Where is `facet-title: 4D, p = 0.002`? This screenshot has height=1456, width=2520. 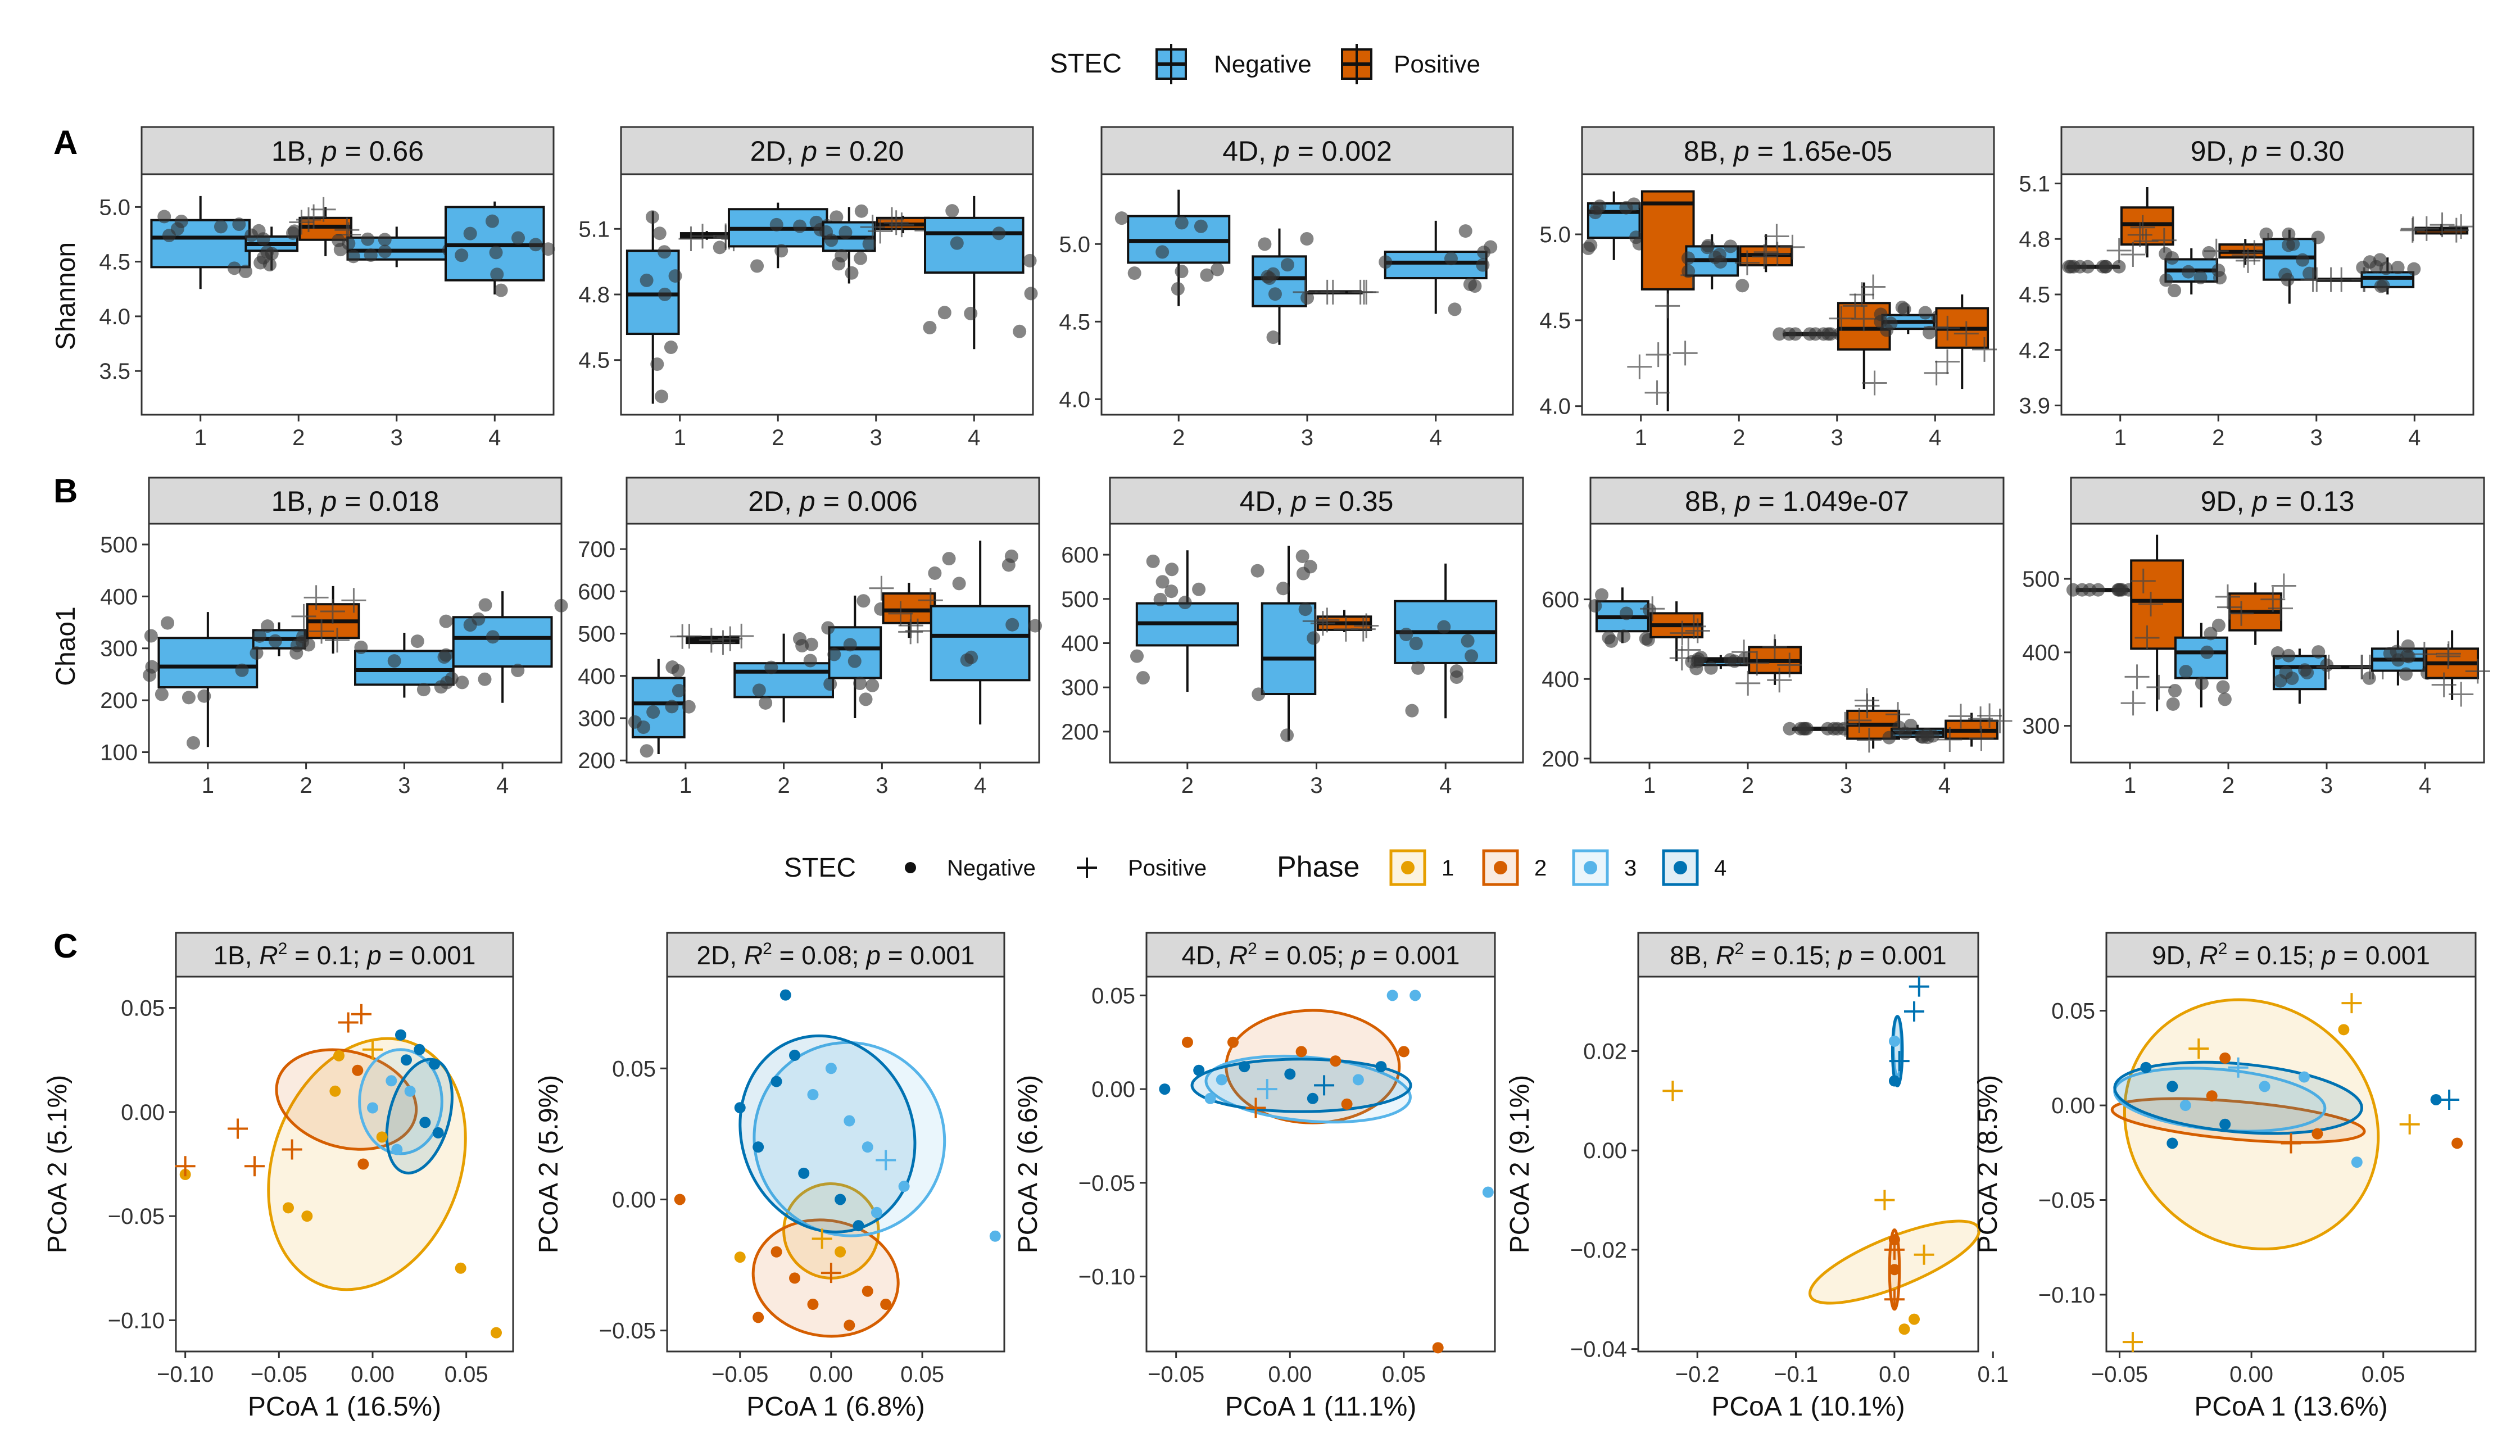 facet-title: 4D, p = 0.002 is located at coordinates (1307, 151).